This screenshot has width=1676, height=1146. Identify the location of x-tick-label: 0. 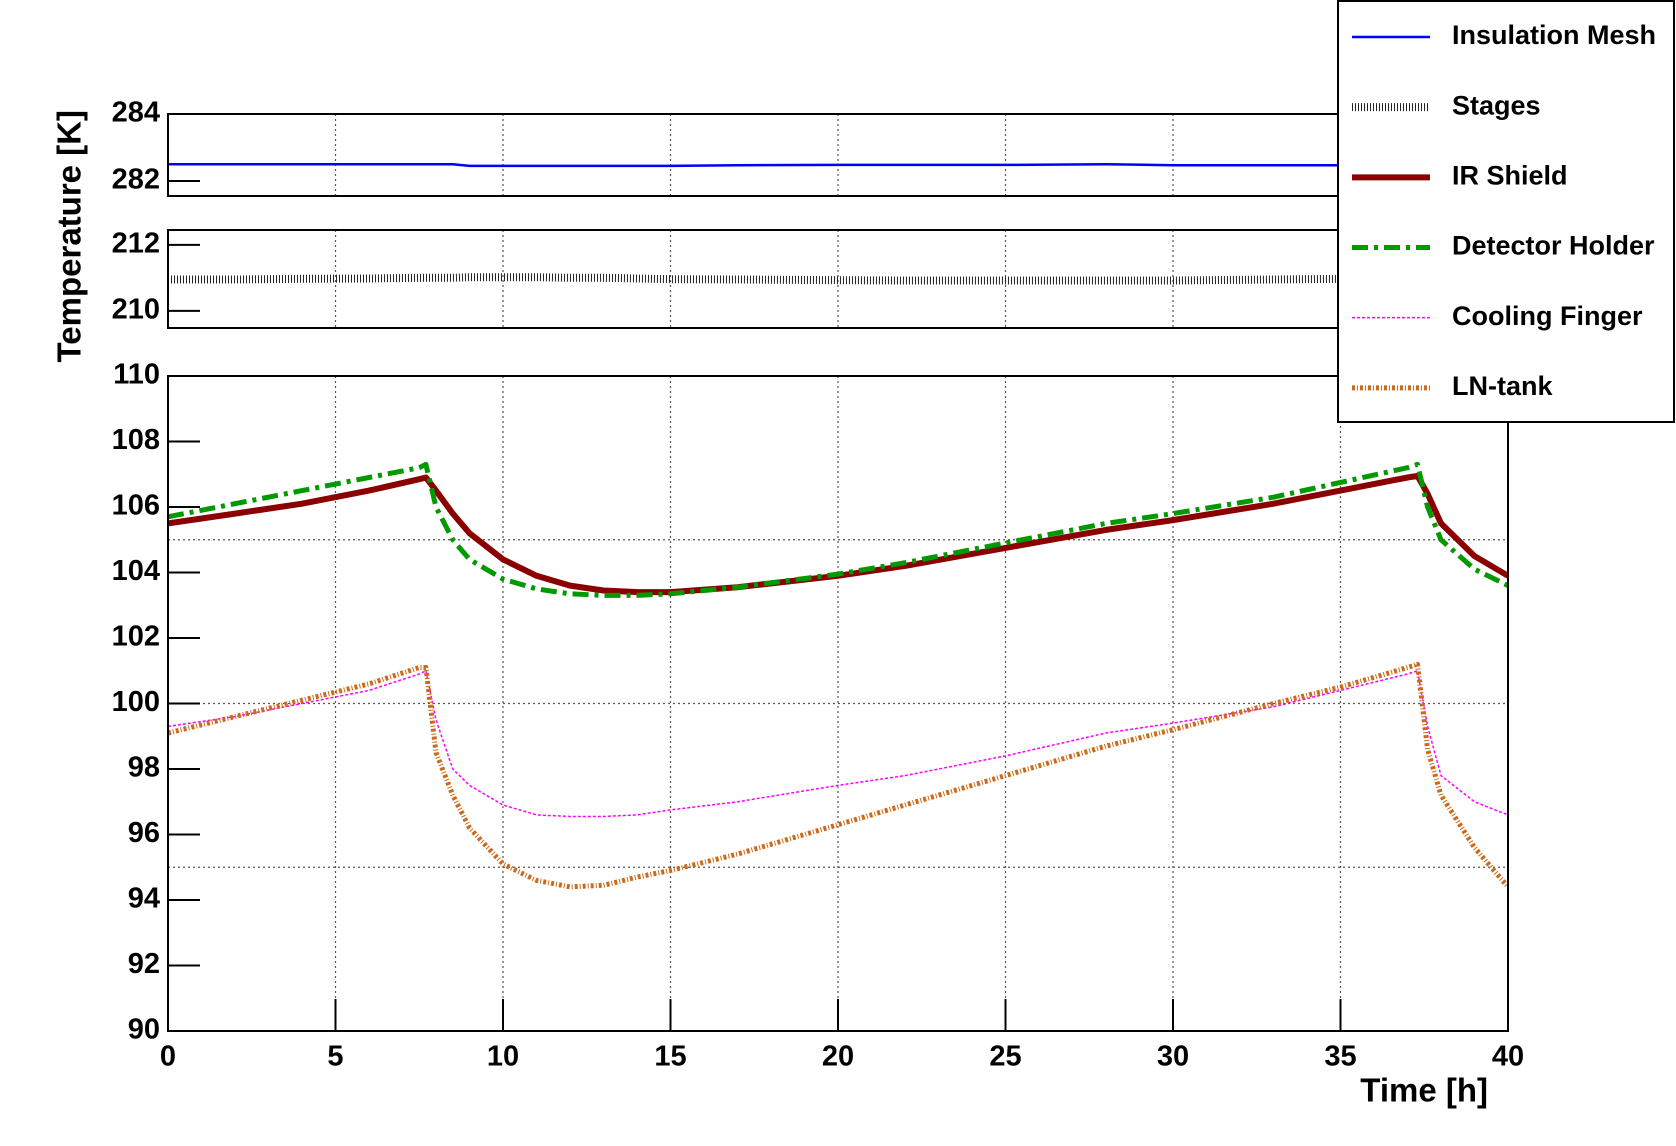
(168, 1057).